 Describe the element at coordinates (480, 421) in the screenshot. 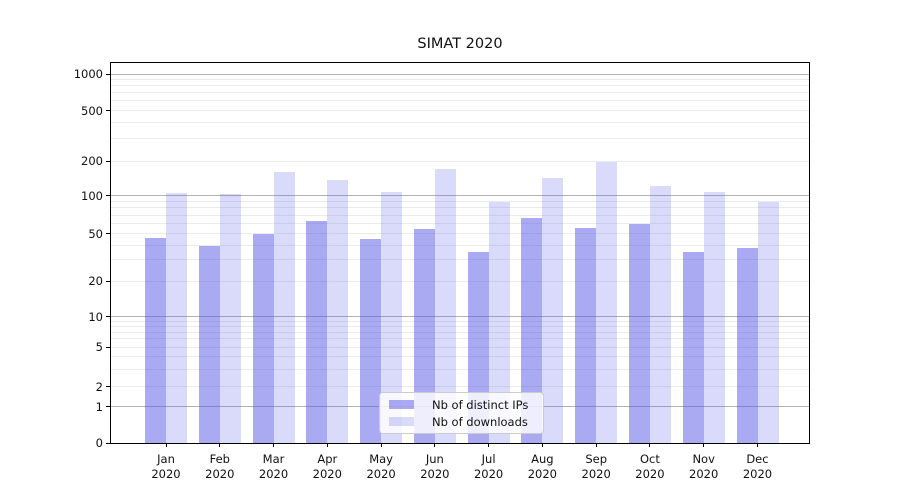

I see `legend-label-downloads: Nb of downloads` at that location.